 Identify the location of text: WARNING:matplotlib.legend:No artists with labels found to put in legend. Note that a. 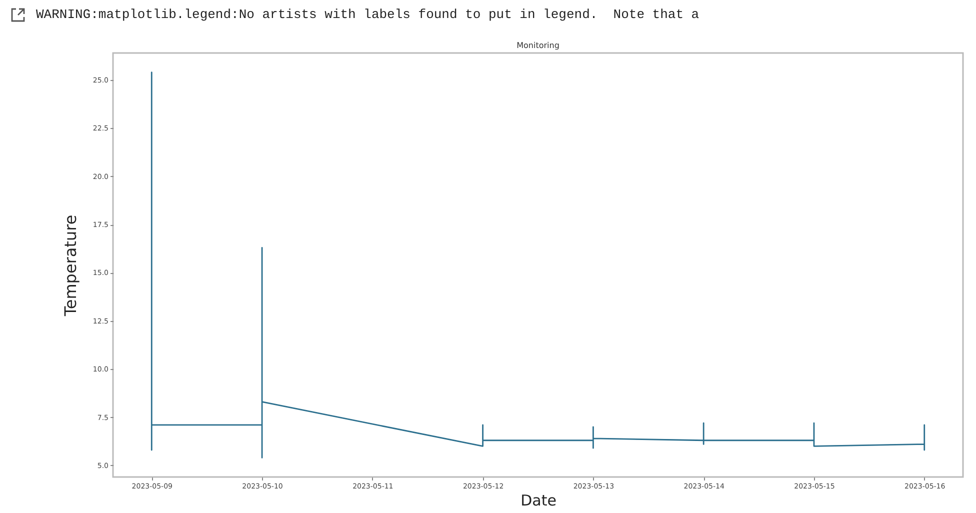
(368, 14).